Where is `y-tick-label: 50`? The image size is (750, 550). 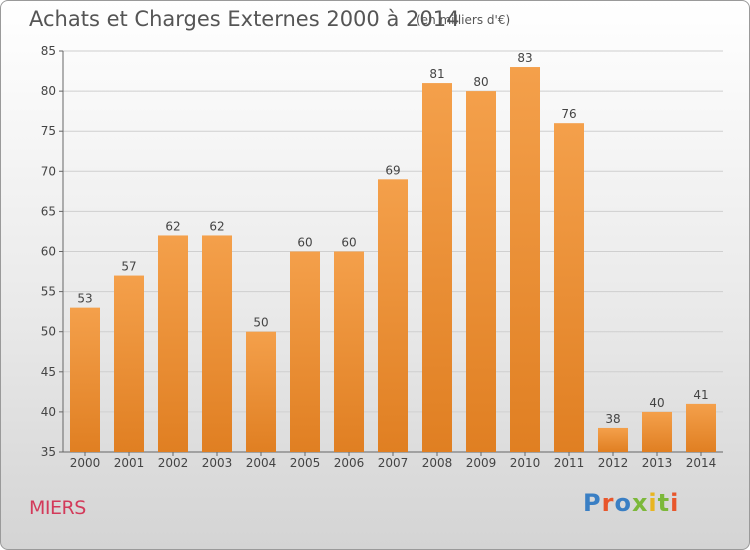
y-tick-label: 50 is located at coordinates (48, 332).